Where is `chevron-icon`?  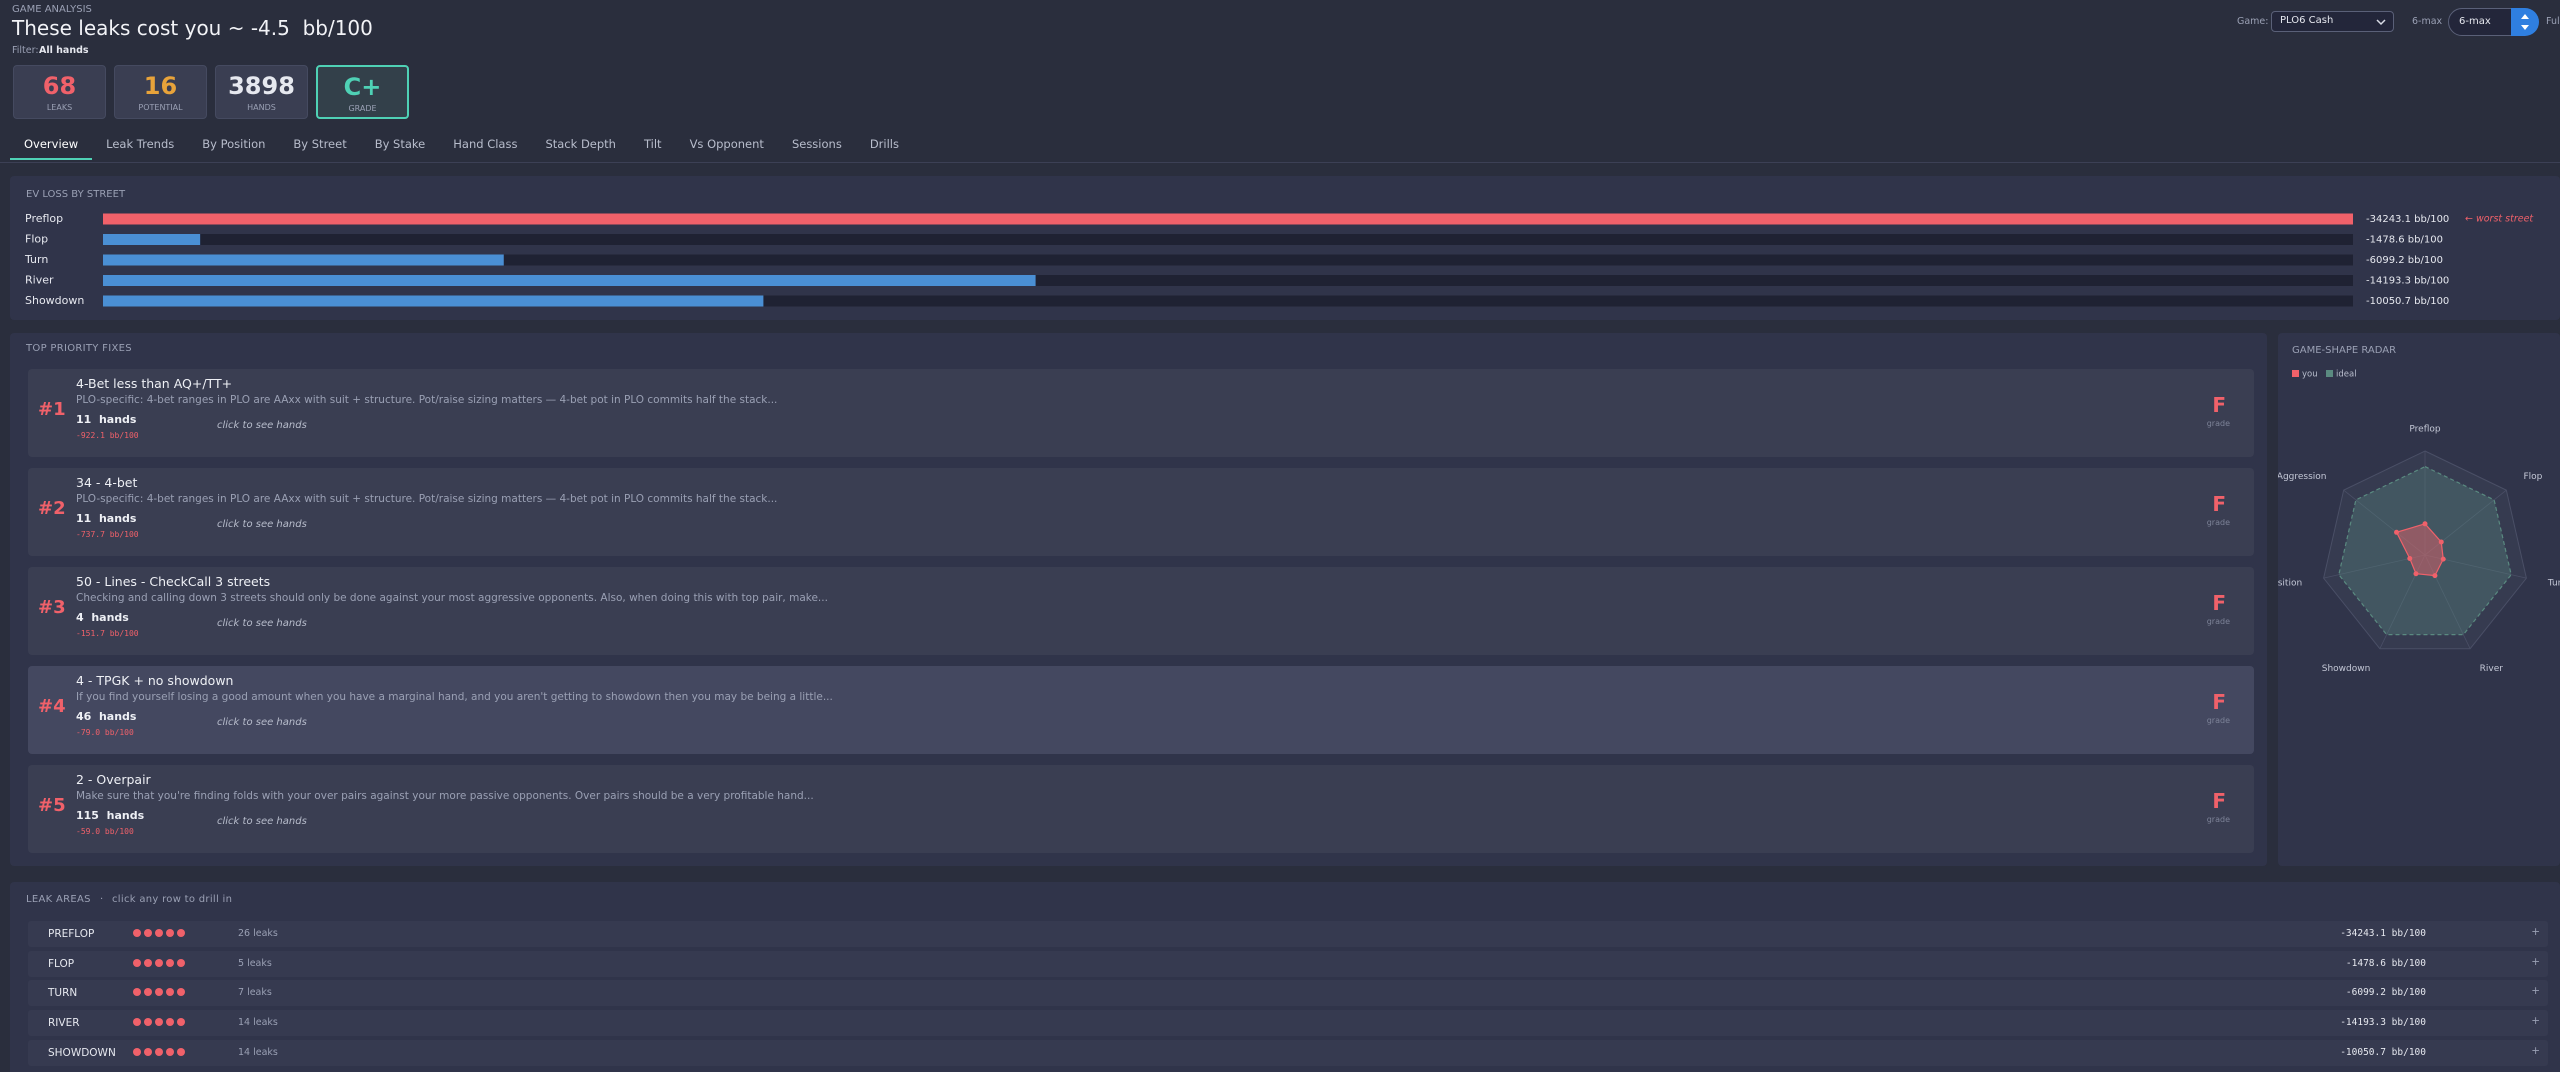 chevron-icon is located at coordinates (2381, 22).